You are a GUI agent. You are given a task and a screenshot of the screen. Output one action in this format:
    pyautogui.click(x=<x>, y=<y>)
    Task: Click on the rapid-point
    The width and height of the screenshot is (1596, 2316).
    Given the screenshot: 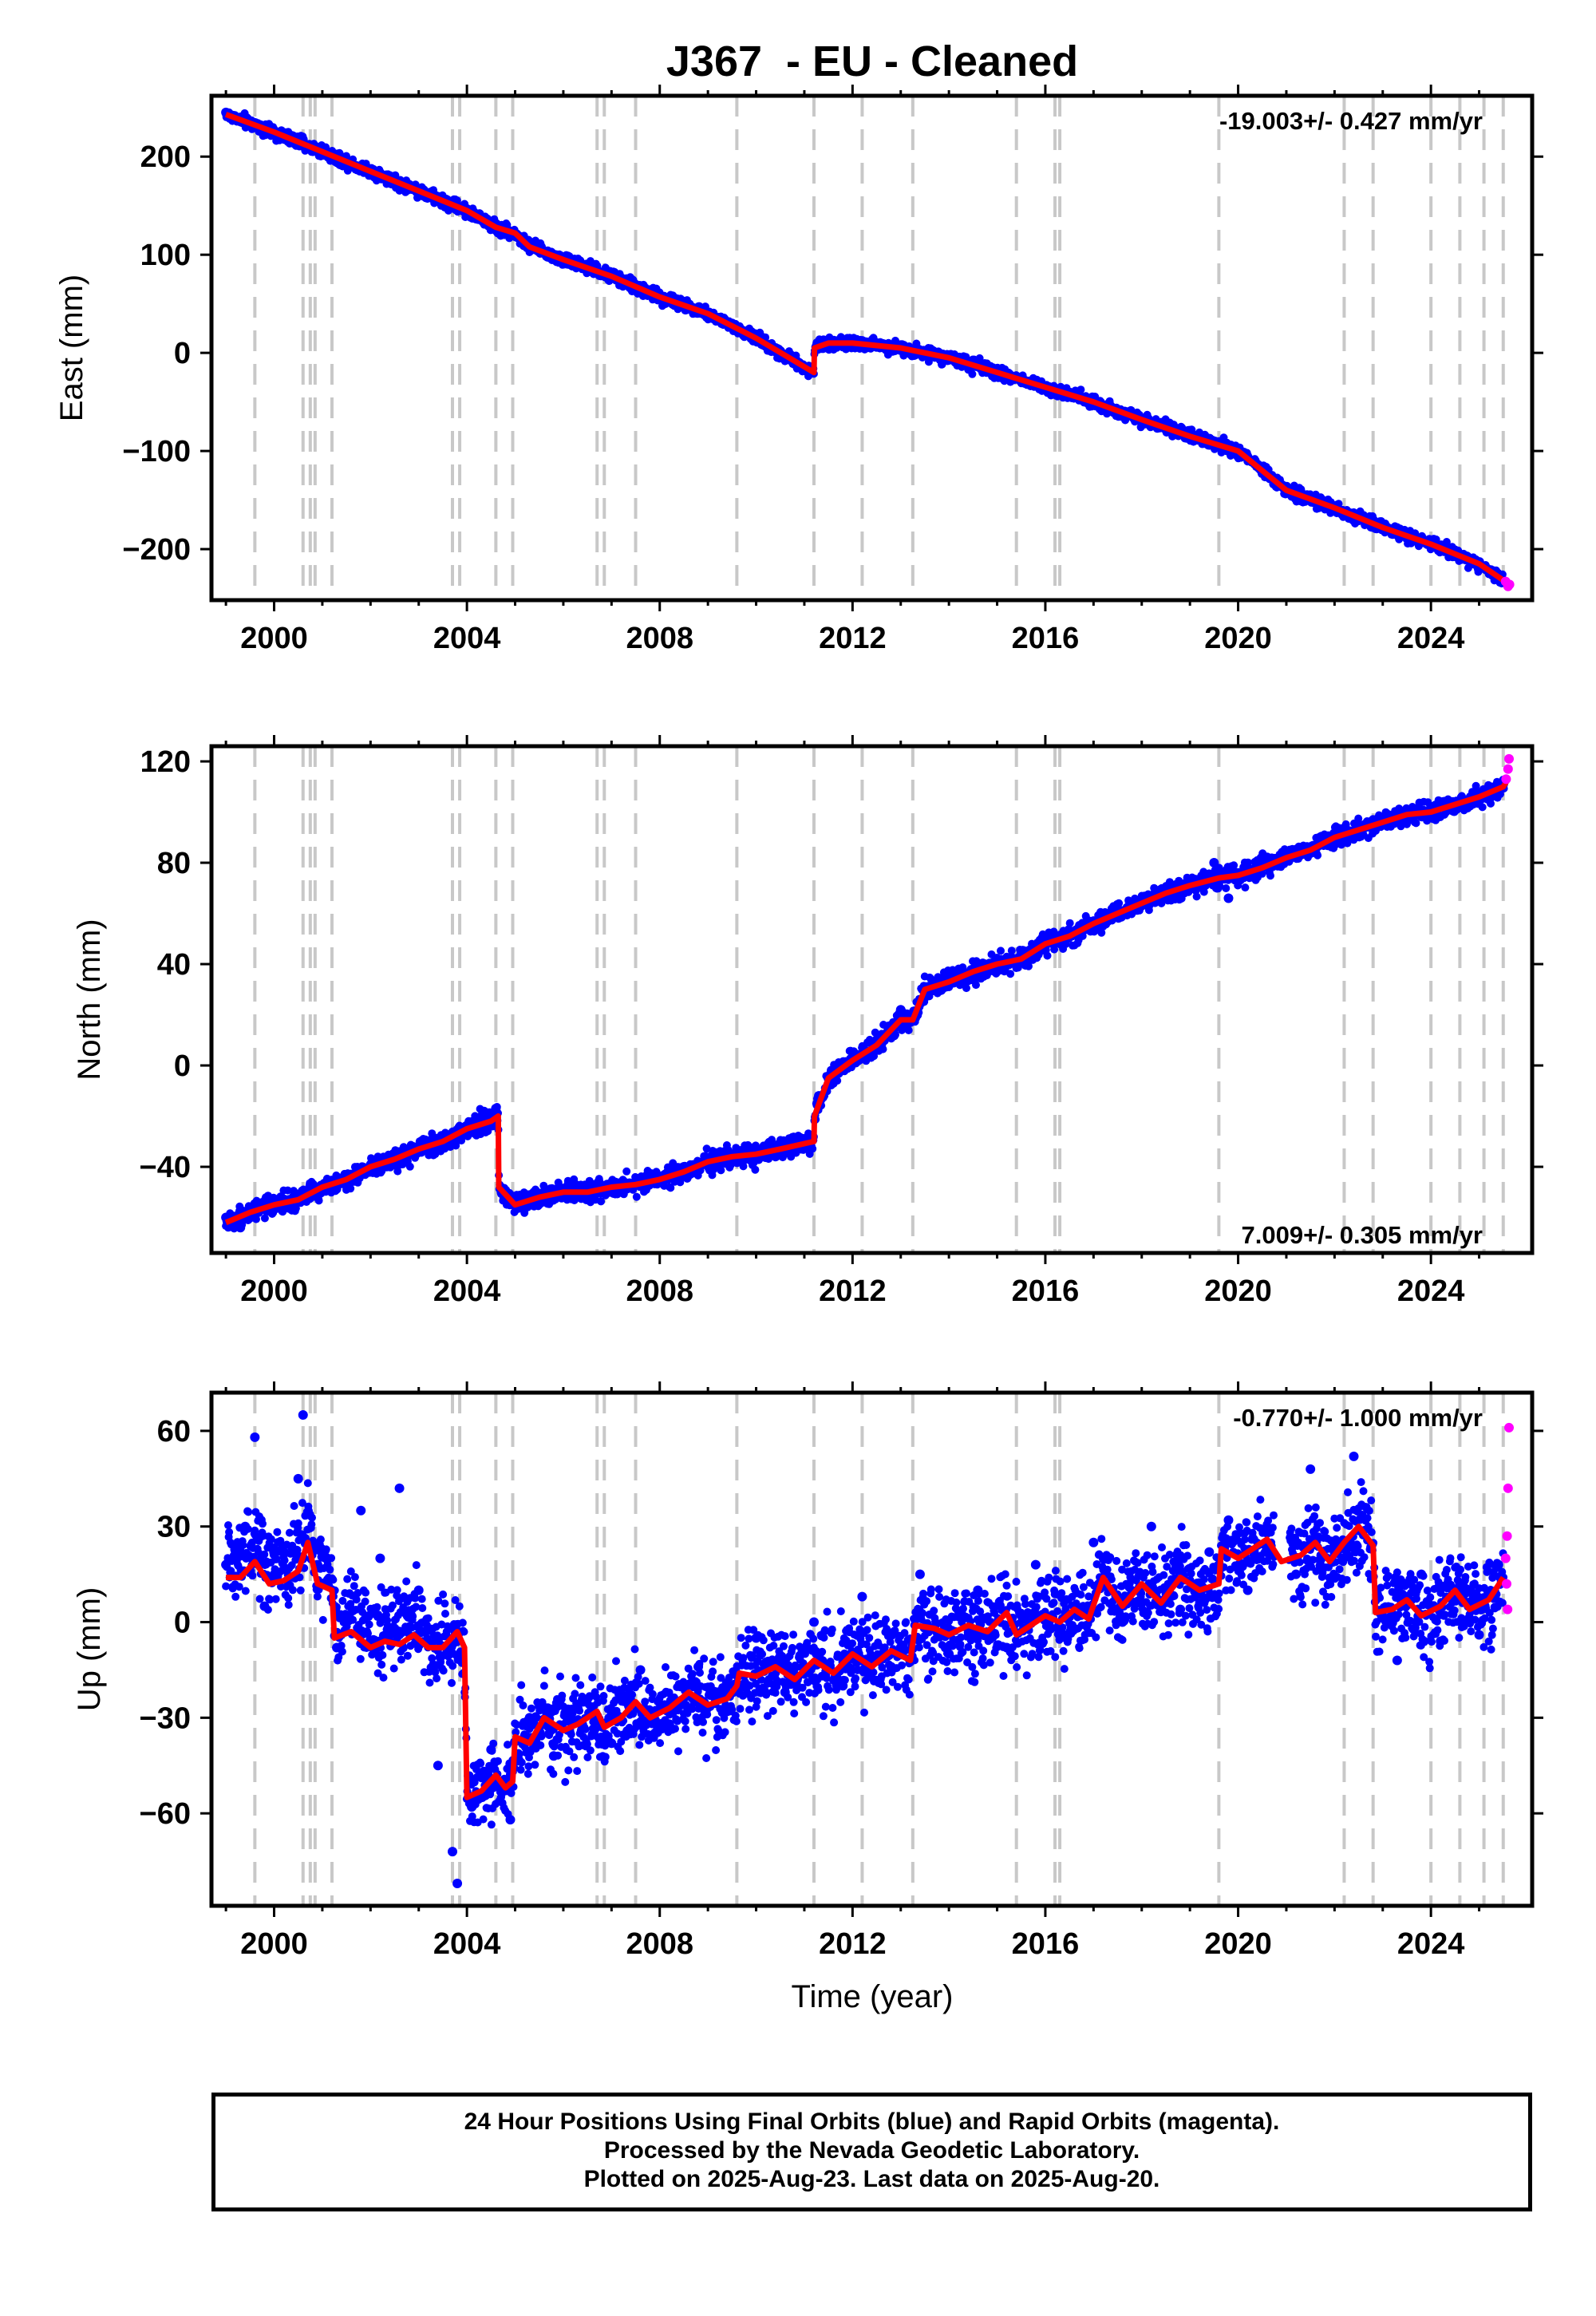 What is the action you would take?
    pyautogui.click(x=1509, y=584)
    